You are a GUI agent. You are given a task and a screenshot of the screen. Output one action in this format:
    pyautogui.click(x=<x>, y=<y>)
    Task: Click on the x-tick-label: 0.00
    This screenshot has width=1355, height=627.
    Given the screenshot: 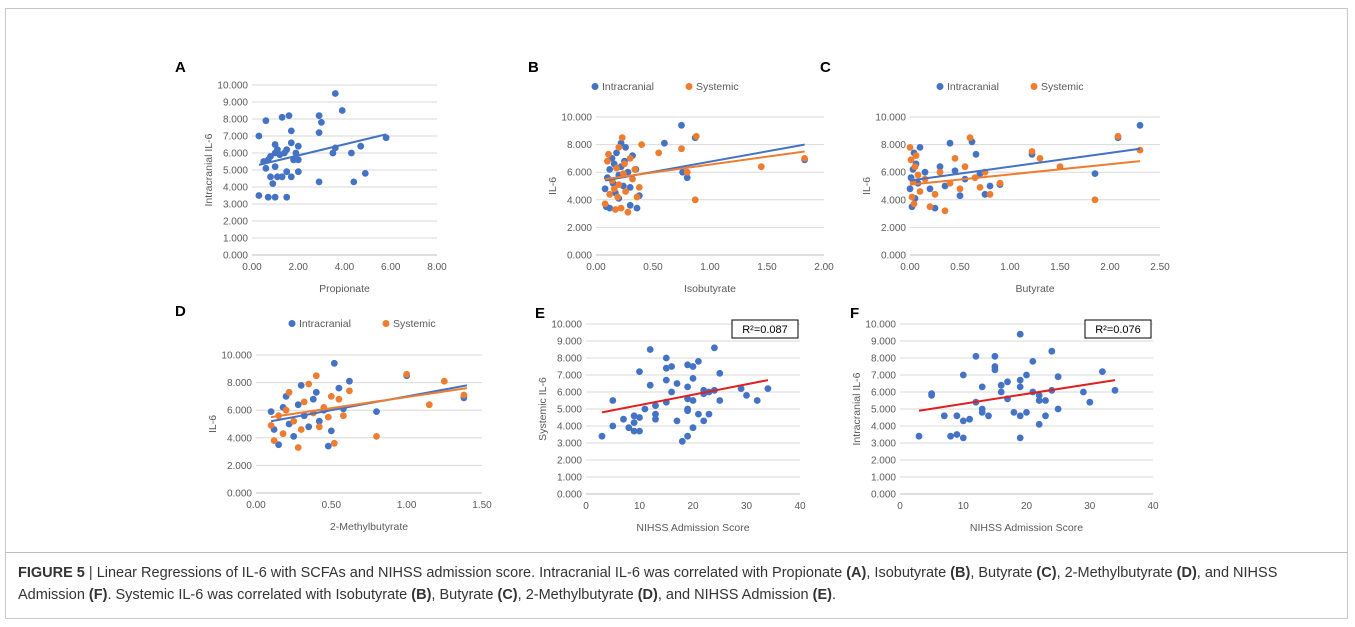 What is the action you would take?
    pyautogui.click(x=596, y=267)
    